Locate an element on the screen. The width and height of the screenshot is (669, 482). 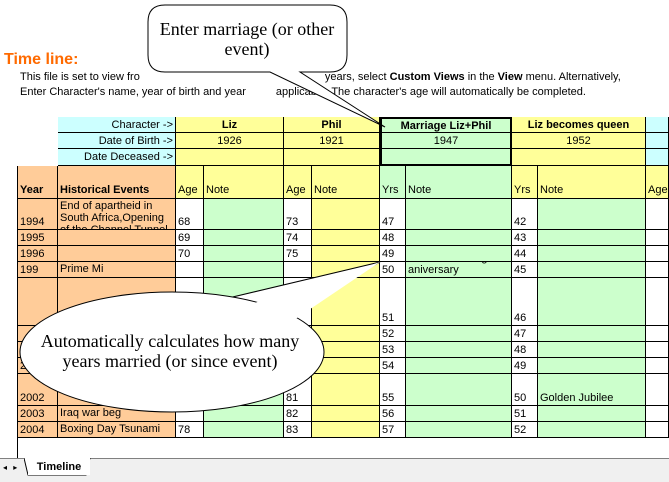
header-yrs3: Yrs is located at coordinates (393, 182).